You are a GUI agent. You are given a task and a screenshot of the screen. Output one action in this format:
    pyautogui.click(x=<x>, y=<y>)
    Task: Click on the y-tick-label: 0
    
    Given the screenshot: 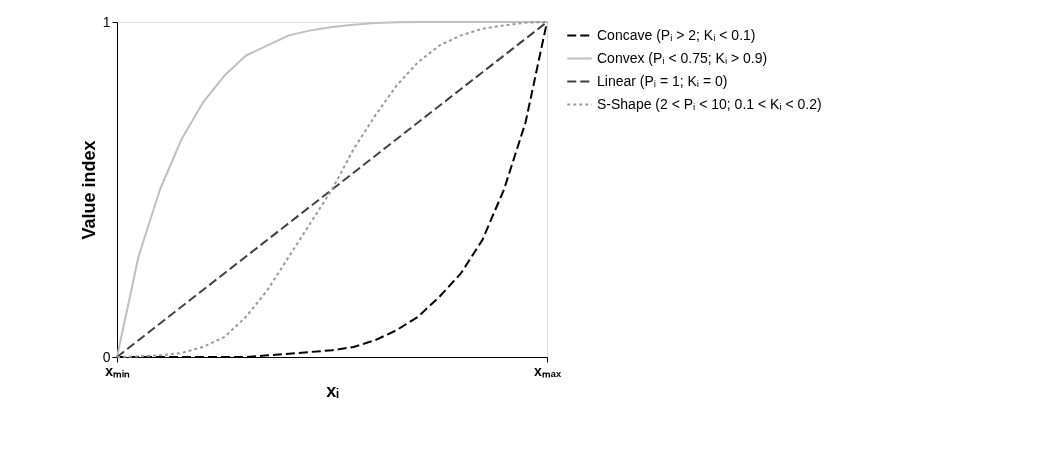 What is the action you would take?
    pyautogui.click(x=106, y=356)
    